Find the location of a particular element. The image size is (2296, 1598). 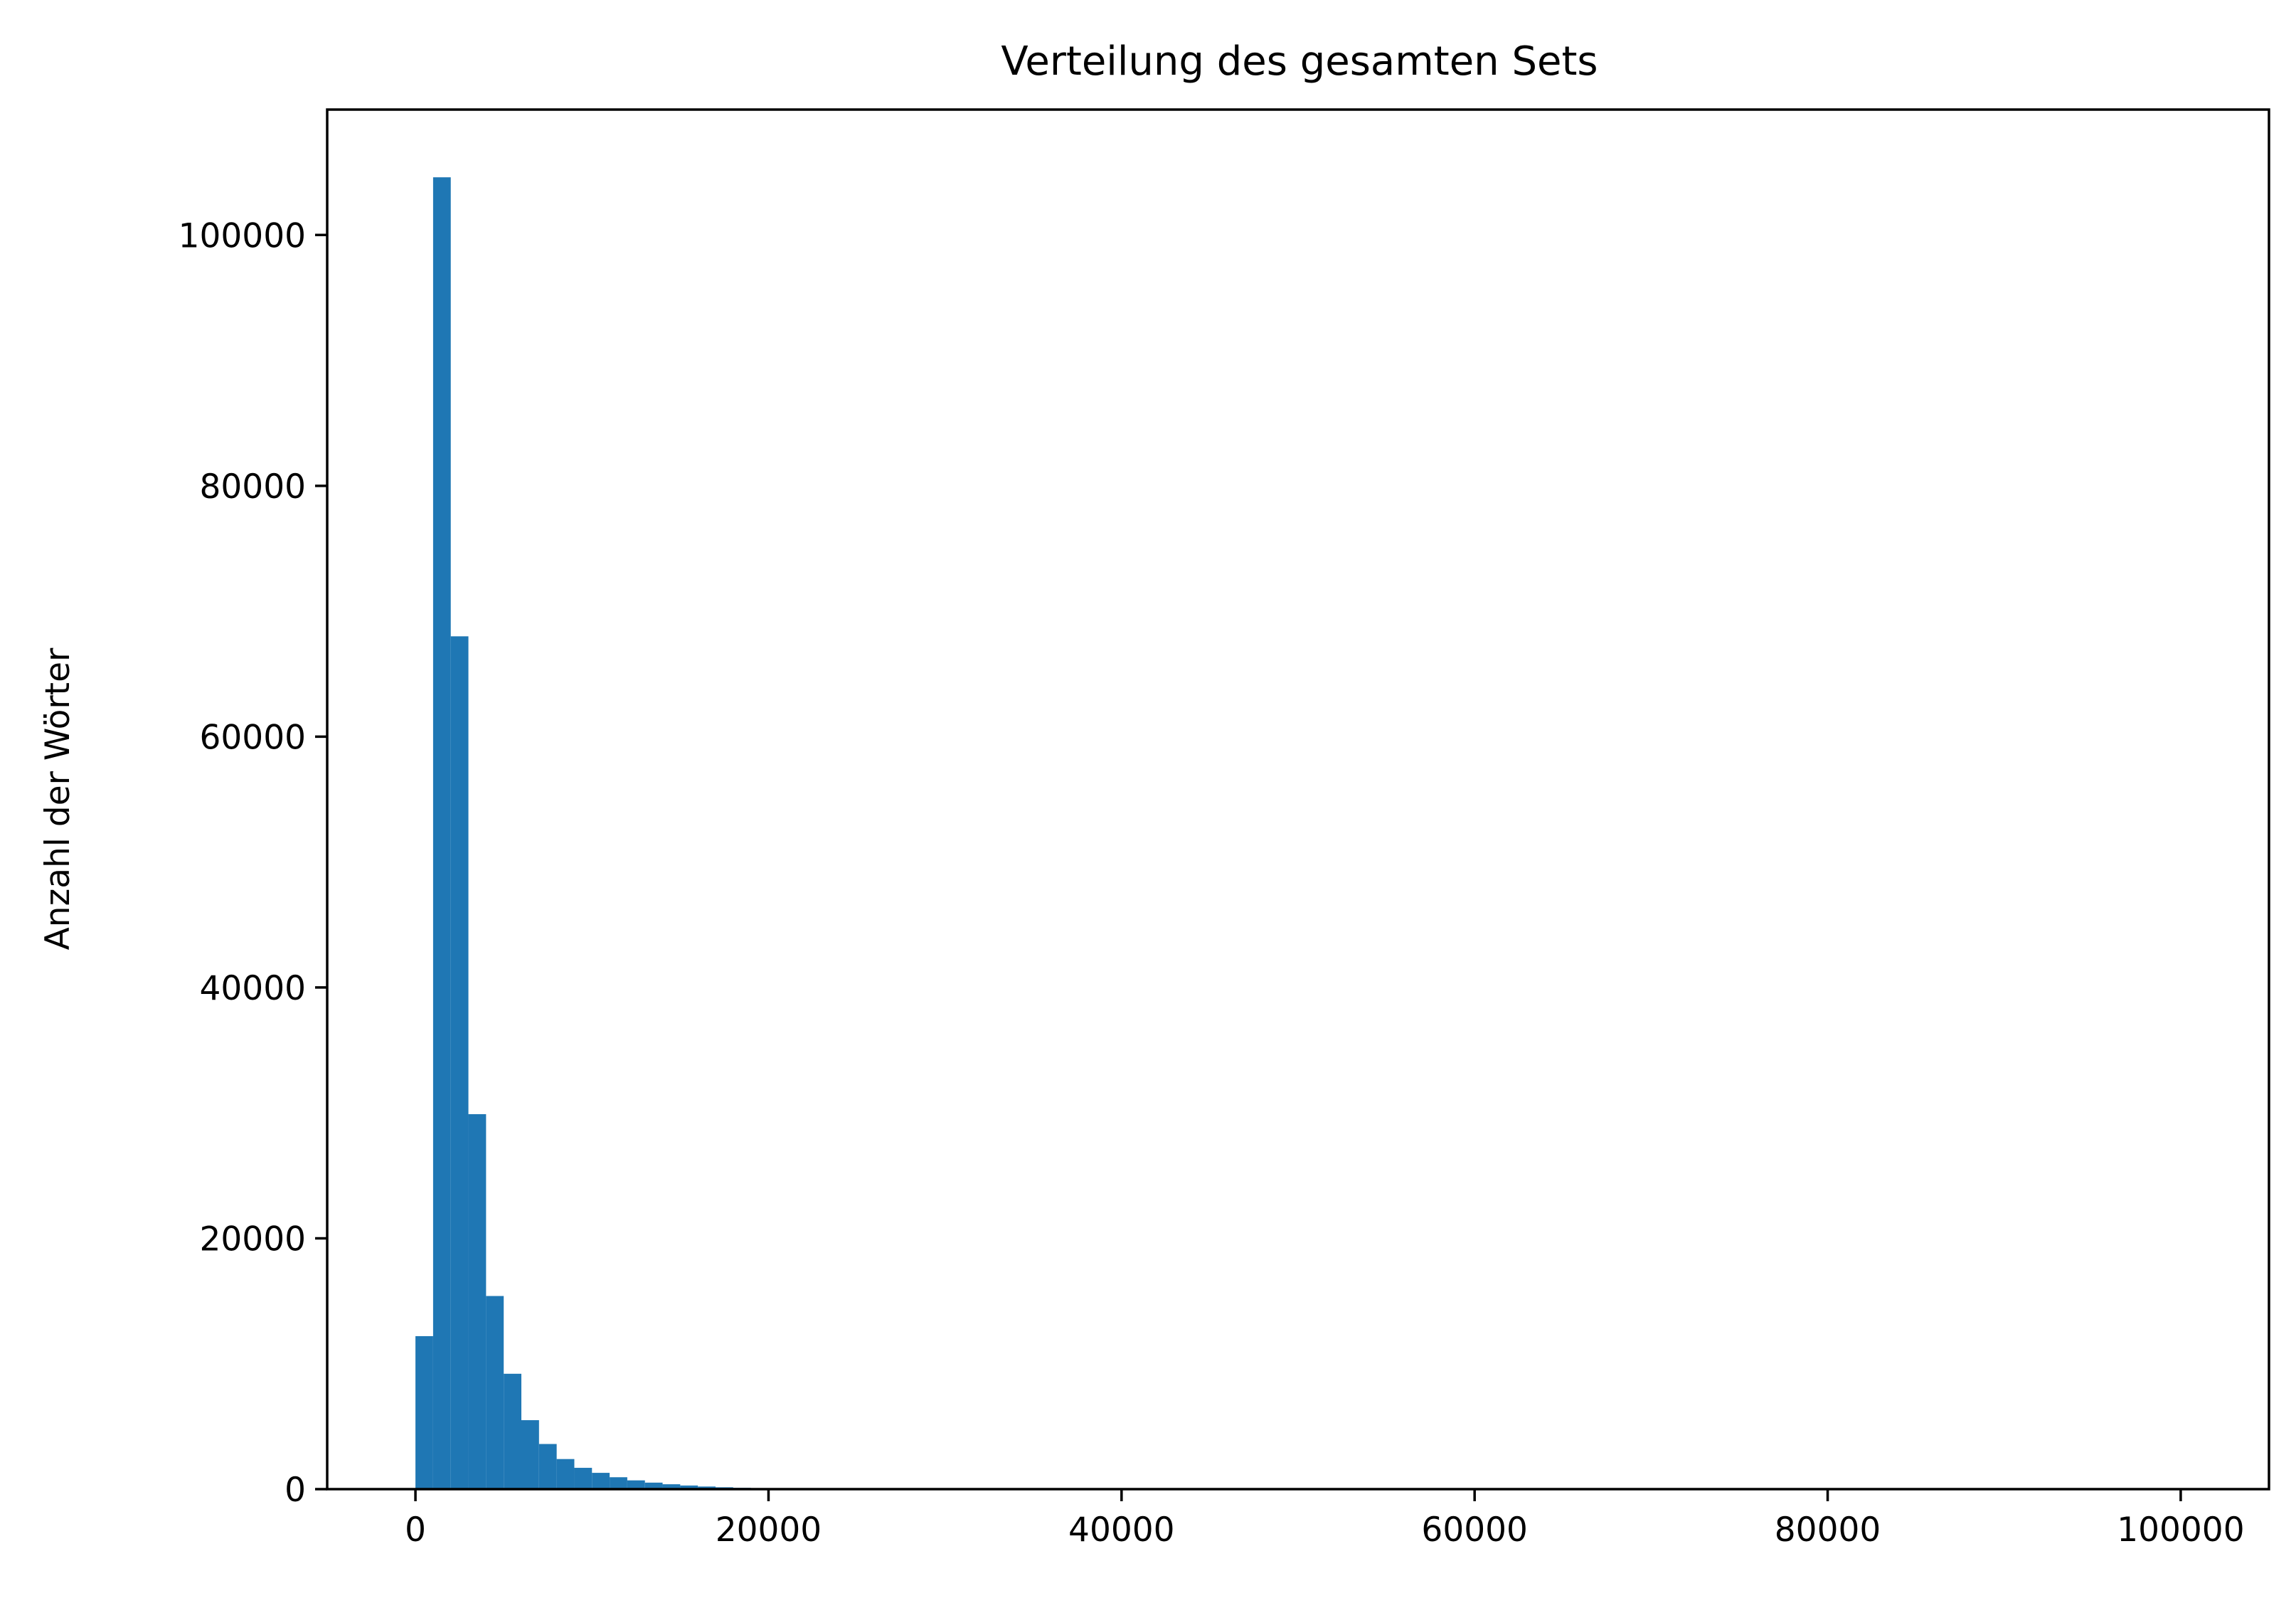

x-tick-label: 0 is located at coordinates (416, 1530).